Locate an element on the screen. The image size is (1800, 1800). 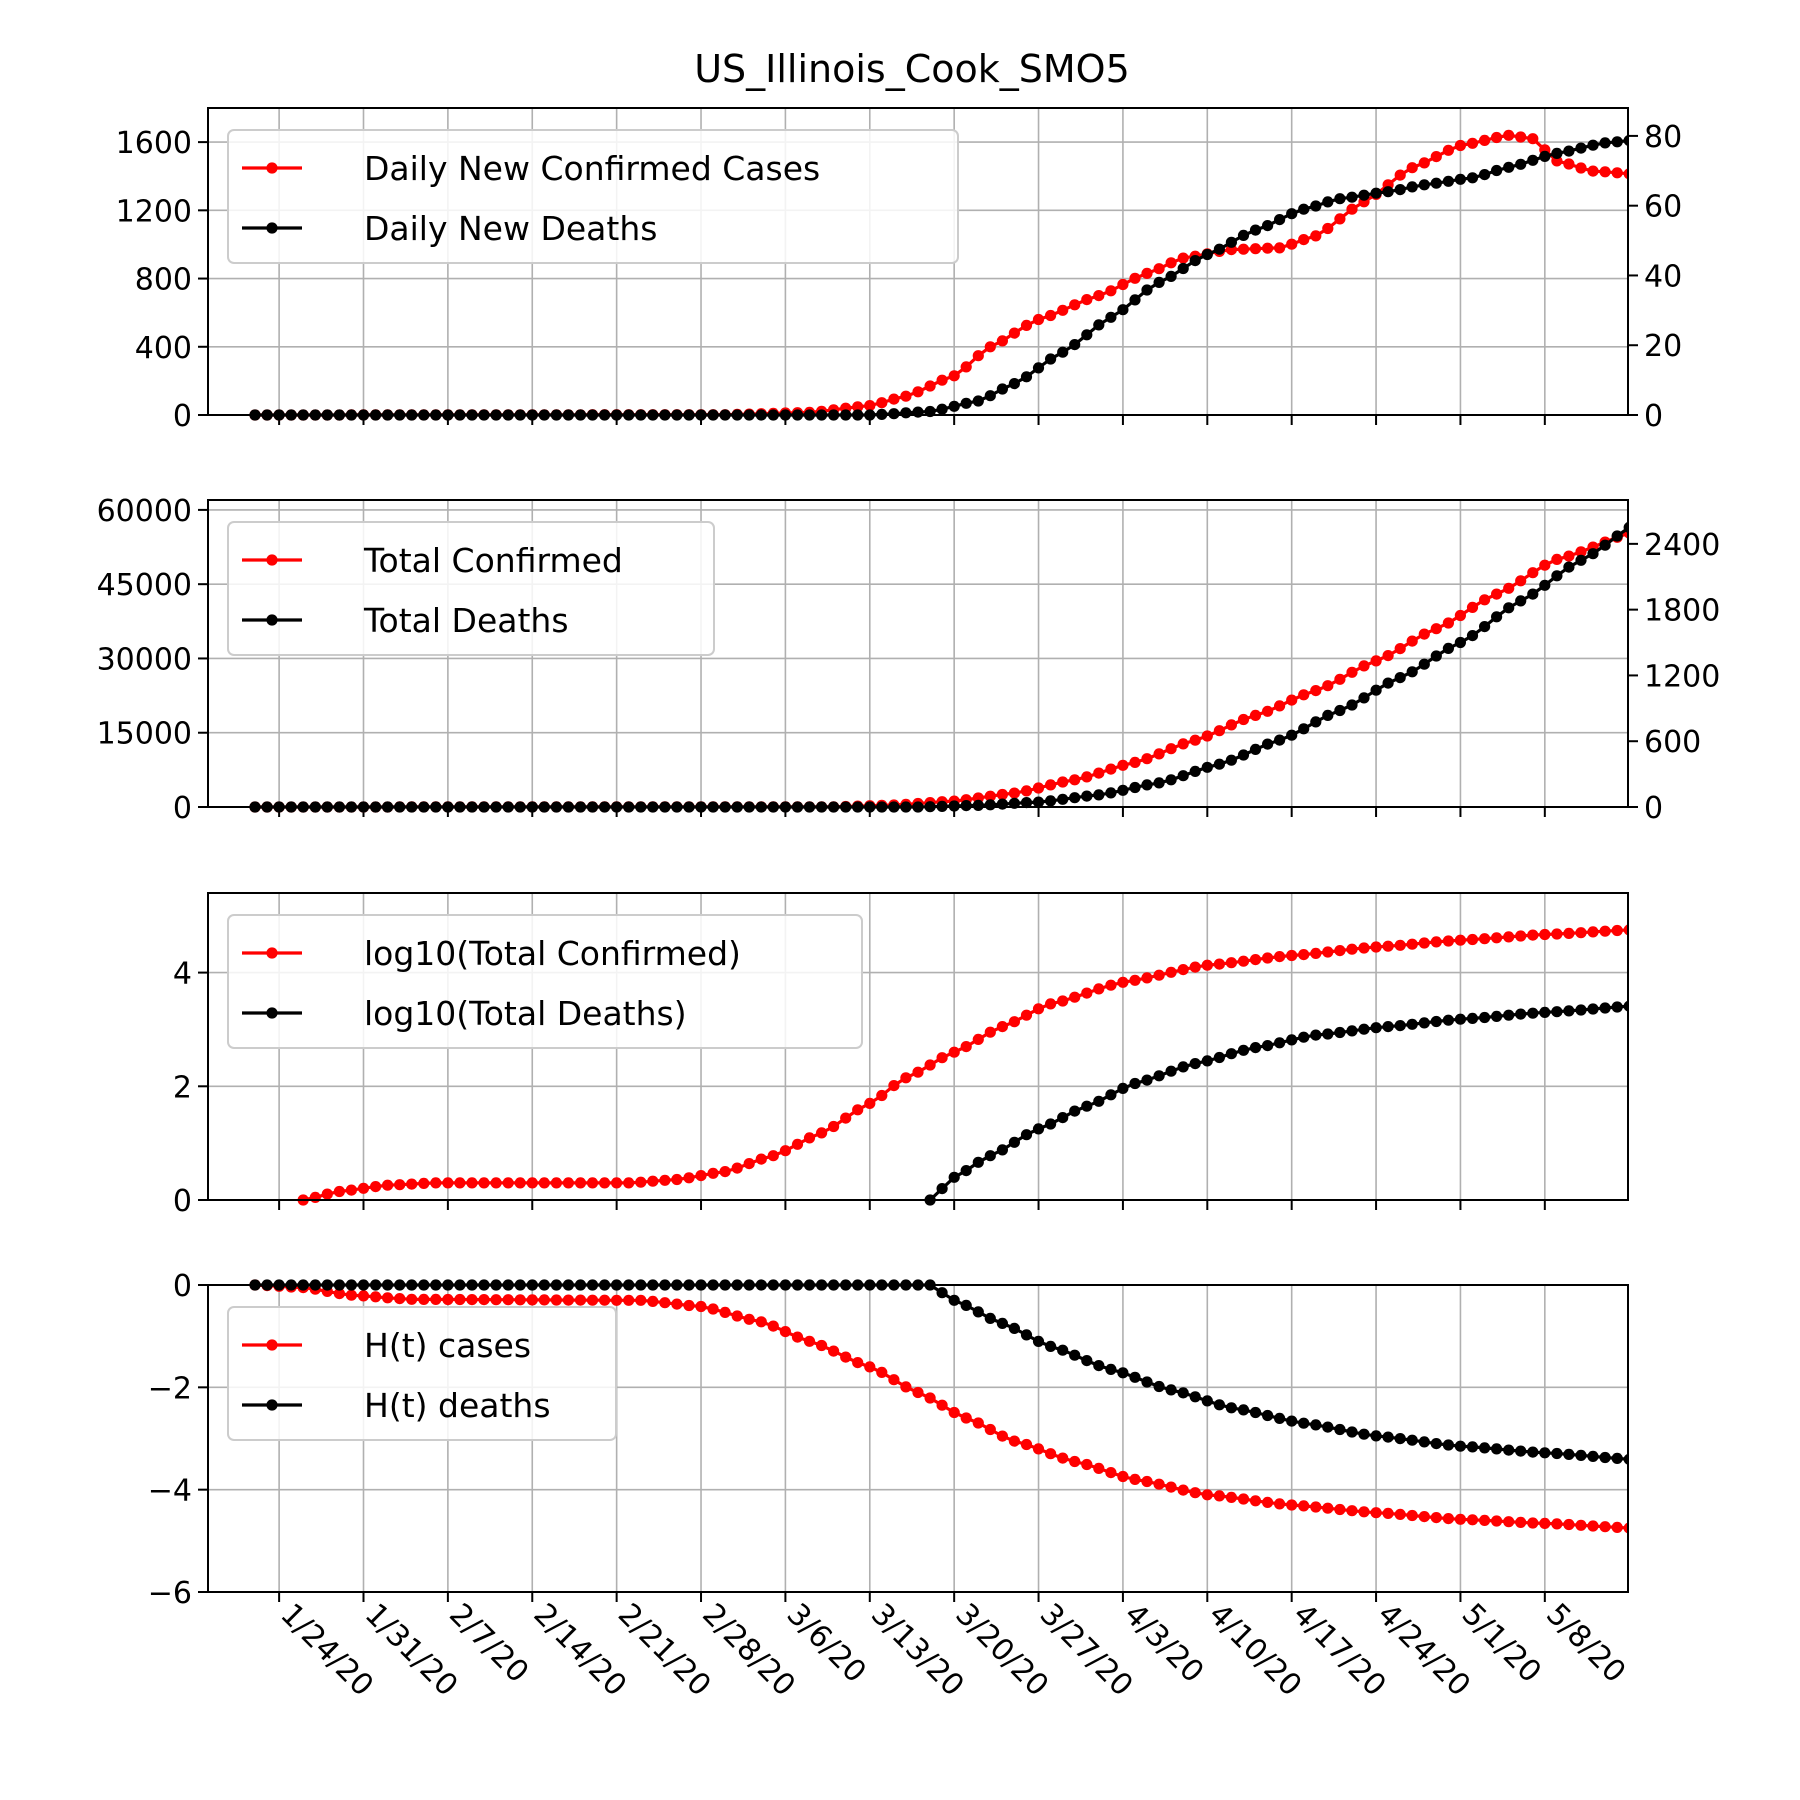
legend-label: Total Deaths is located at coordinates (466, 620).